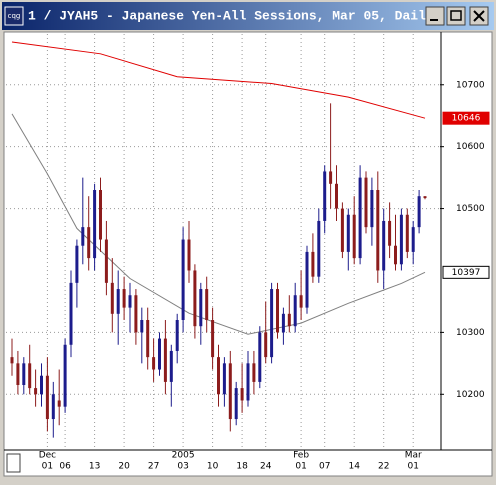 The image size is (496, 485). I want to click on month-label: 2005, so click(183, 456).